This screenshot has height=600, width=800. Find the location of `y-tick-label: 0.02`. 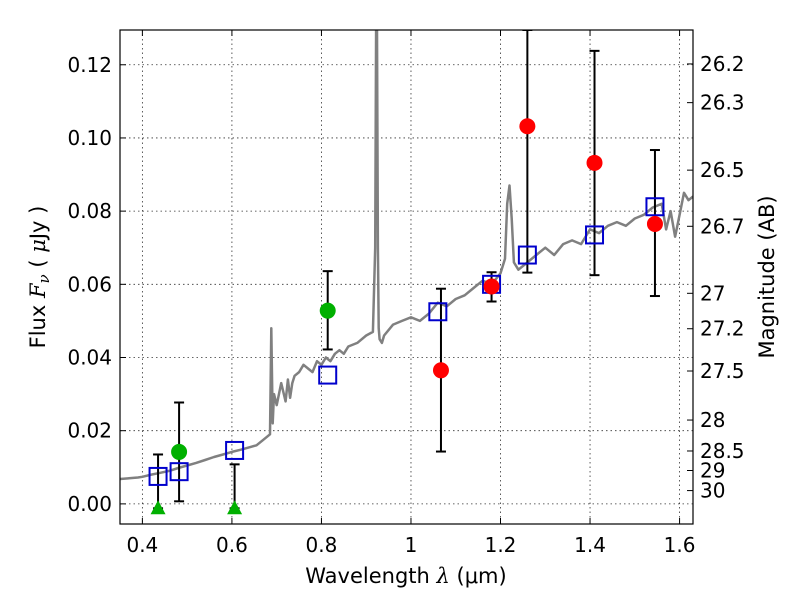

y-tick-label: 0.02 is located at coordinates (89, 431).